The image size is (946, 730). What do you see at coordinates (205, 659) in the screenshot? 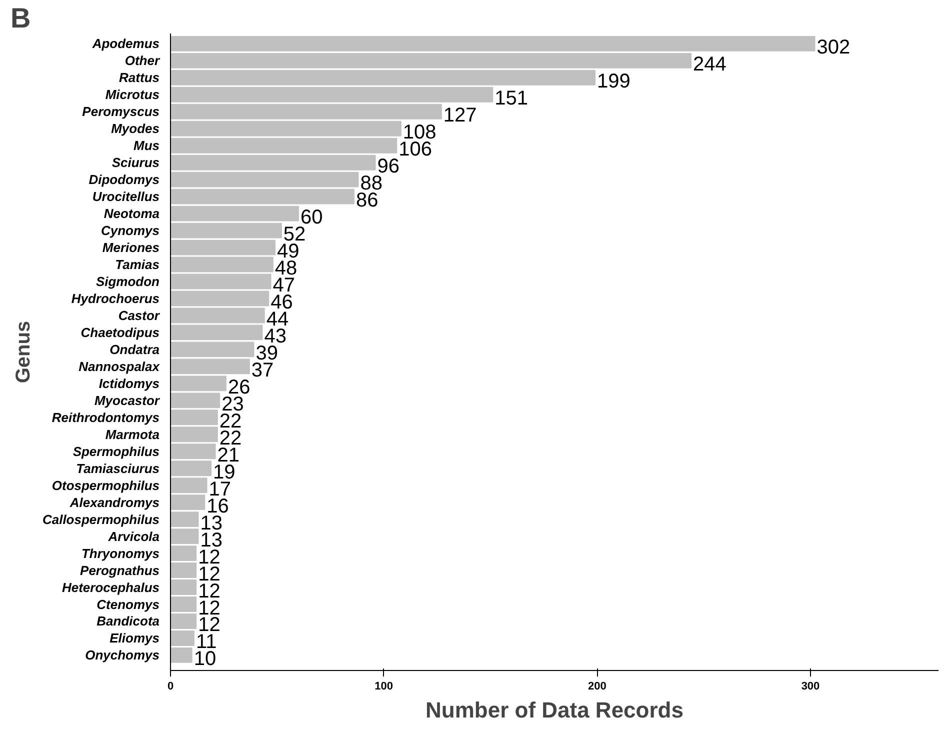
I see `data-label: 10` at bounding box center [205, 659].